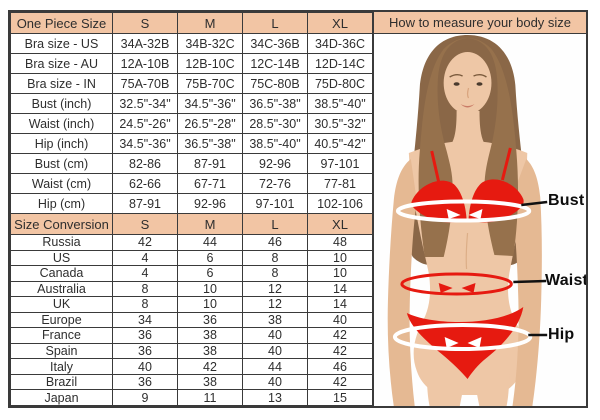  I want to click on label-connector-lines, so click(530, 268).